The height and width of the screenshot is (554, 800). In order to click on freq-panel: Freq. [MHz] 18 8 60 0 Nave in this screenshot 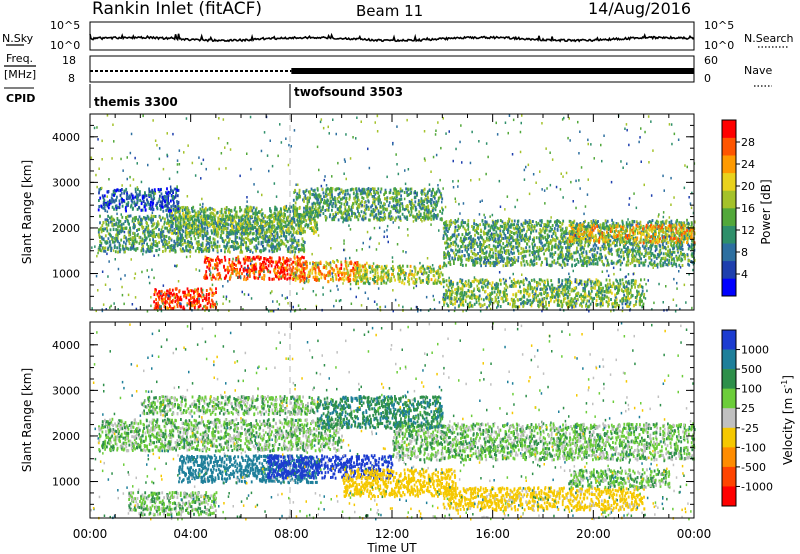, I will do `click(388, 69)`.